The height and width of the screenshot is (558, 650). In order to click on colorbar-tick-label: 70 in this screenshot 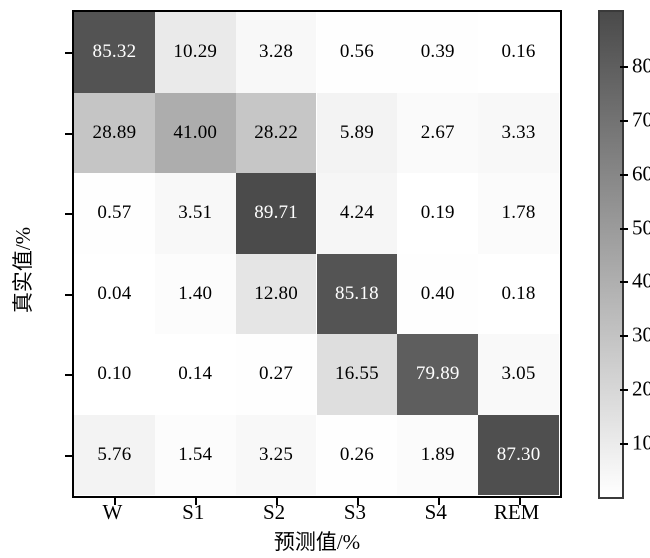, I will do `click(641, 119)`.